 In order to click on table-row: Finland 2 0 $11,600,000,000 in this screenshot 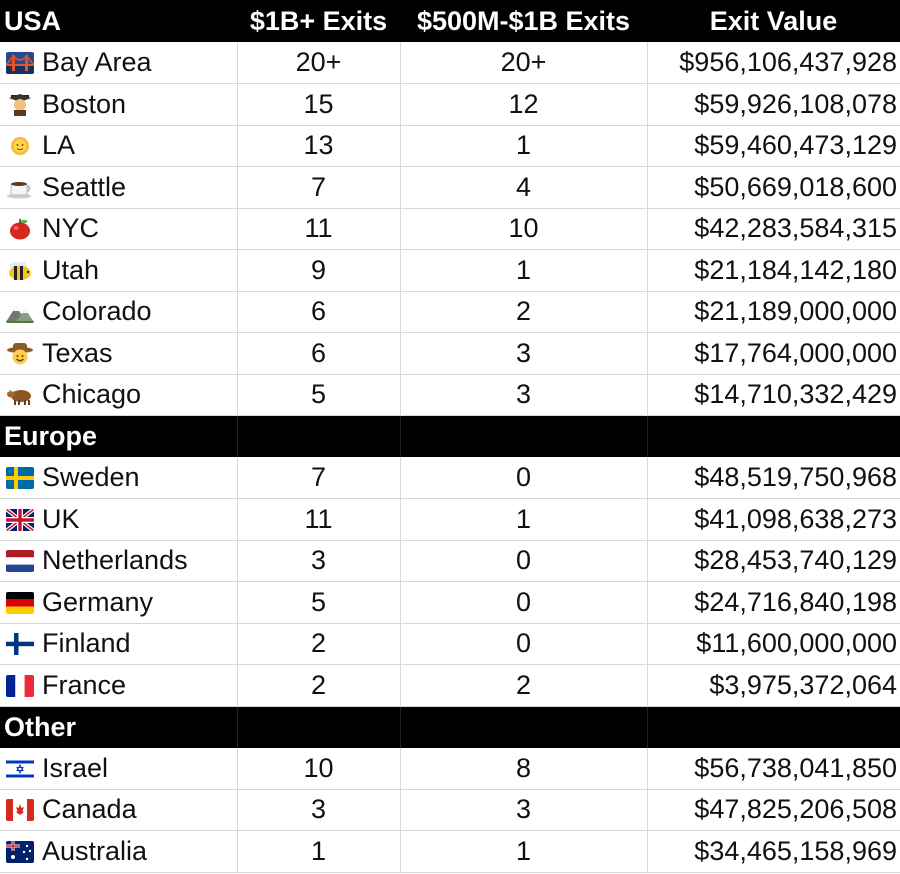, I will do `click(450, 644)`.